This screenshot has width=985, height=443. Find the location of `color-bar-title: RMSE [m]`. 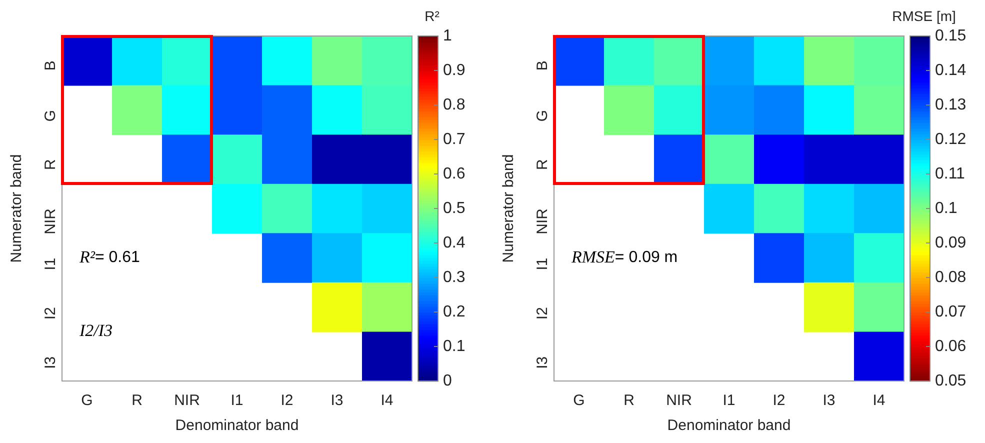

color-bar-title: RMSE [m] is located at coordinates (924, 16).